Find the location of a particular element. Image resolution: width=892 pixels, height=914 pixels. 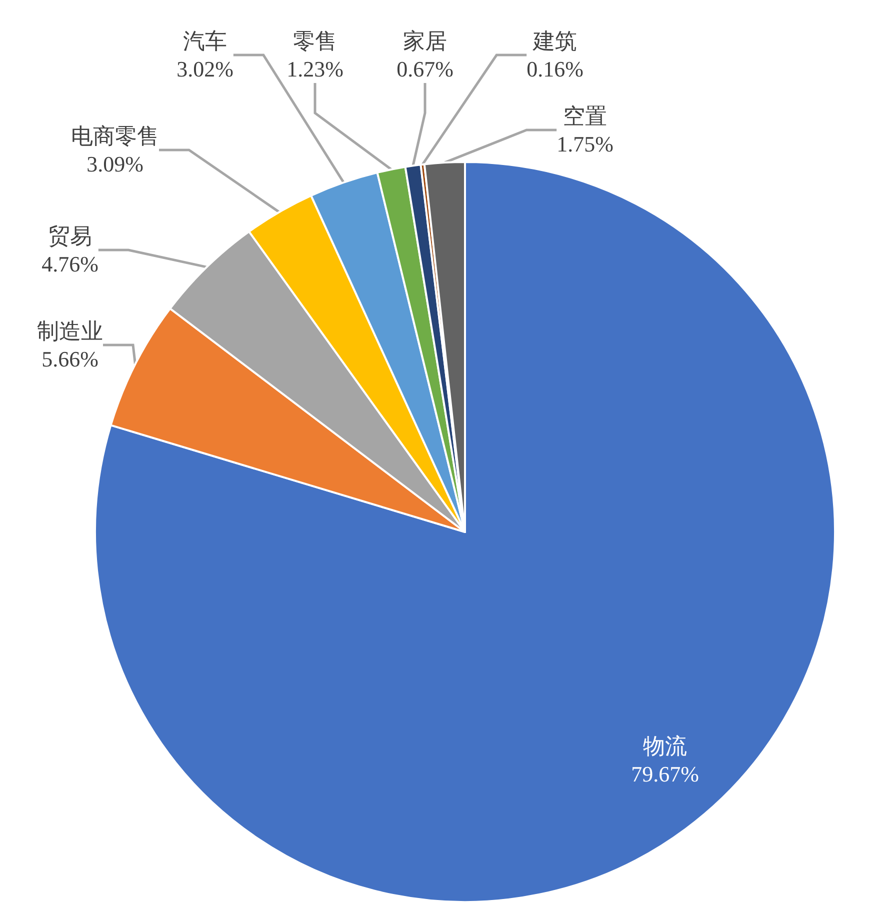

data-label: 79.67% is located at coordinates (665, 774).